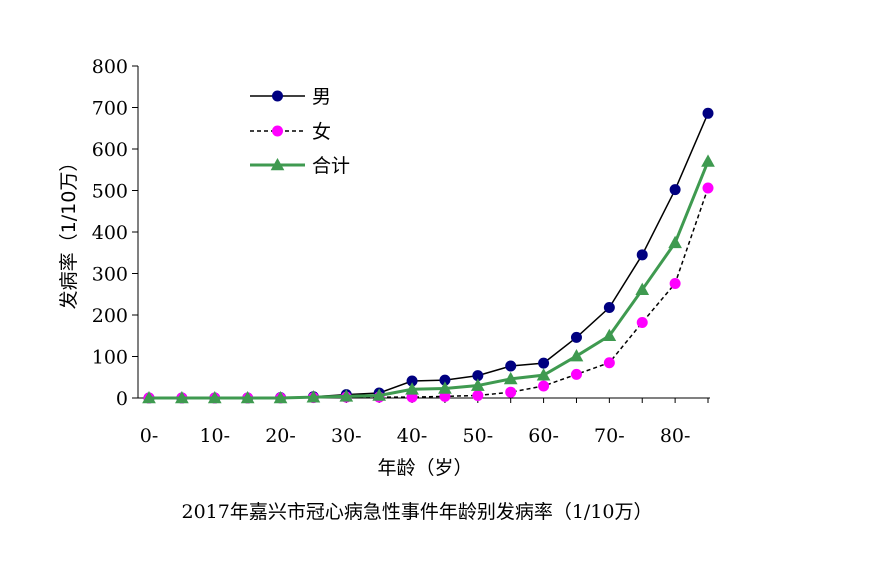 This screenshot has height=567, width=883. What do you see at coordinates (321, 97) in the screenshot?
I see `legend-label: 男` at bounding box center [321, 97].